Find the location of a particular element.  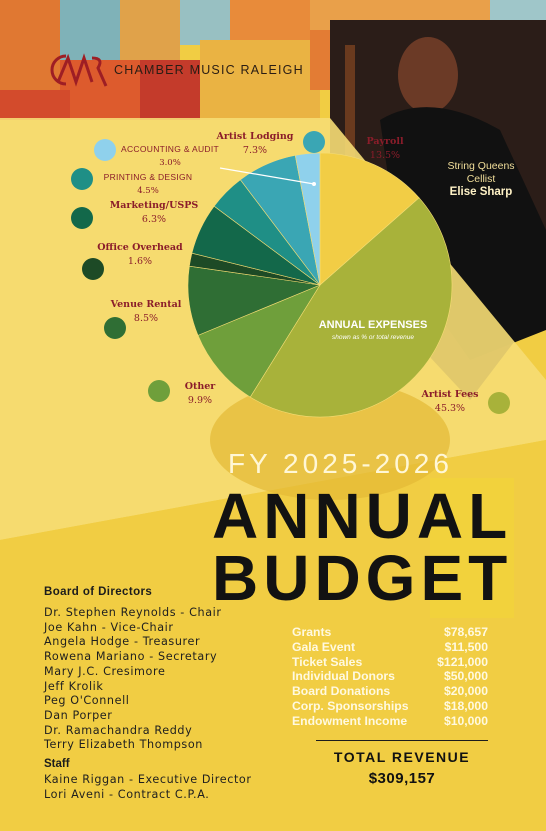

fiscal-year-heading: FY 2025-2026 is located at coordinates (340, 463).